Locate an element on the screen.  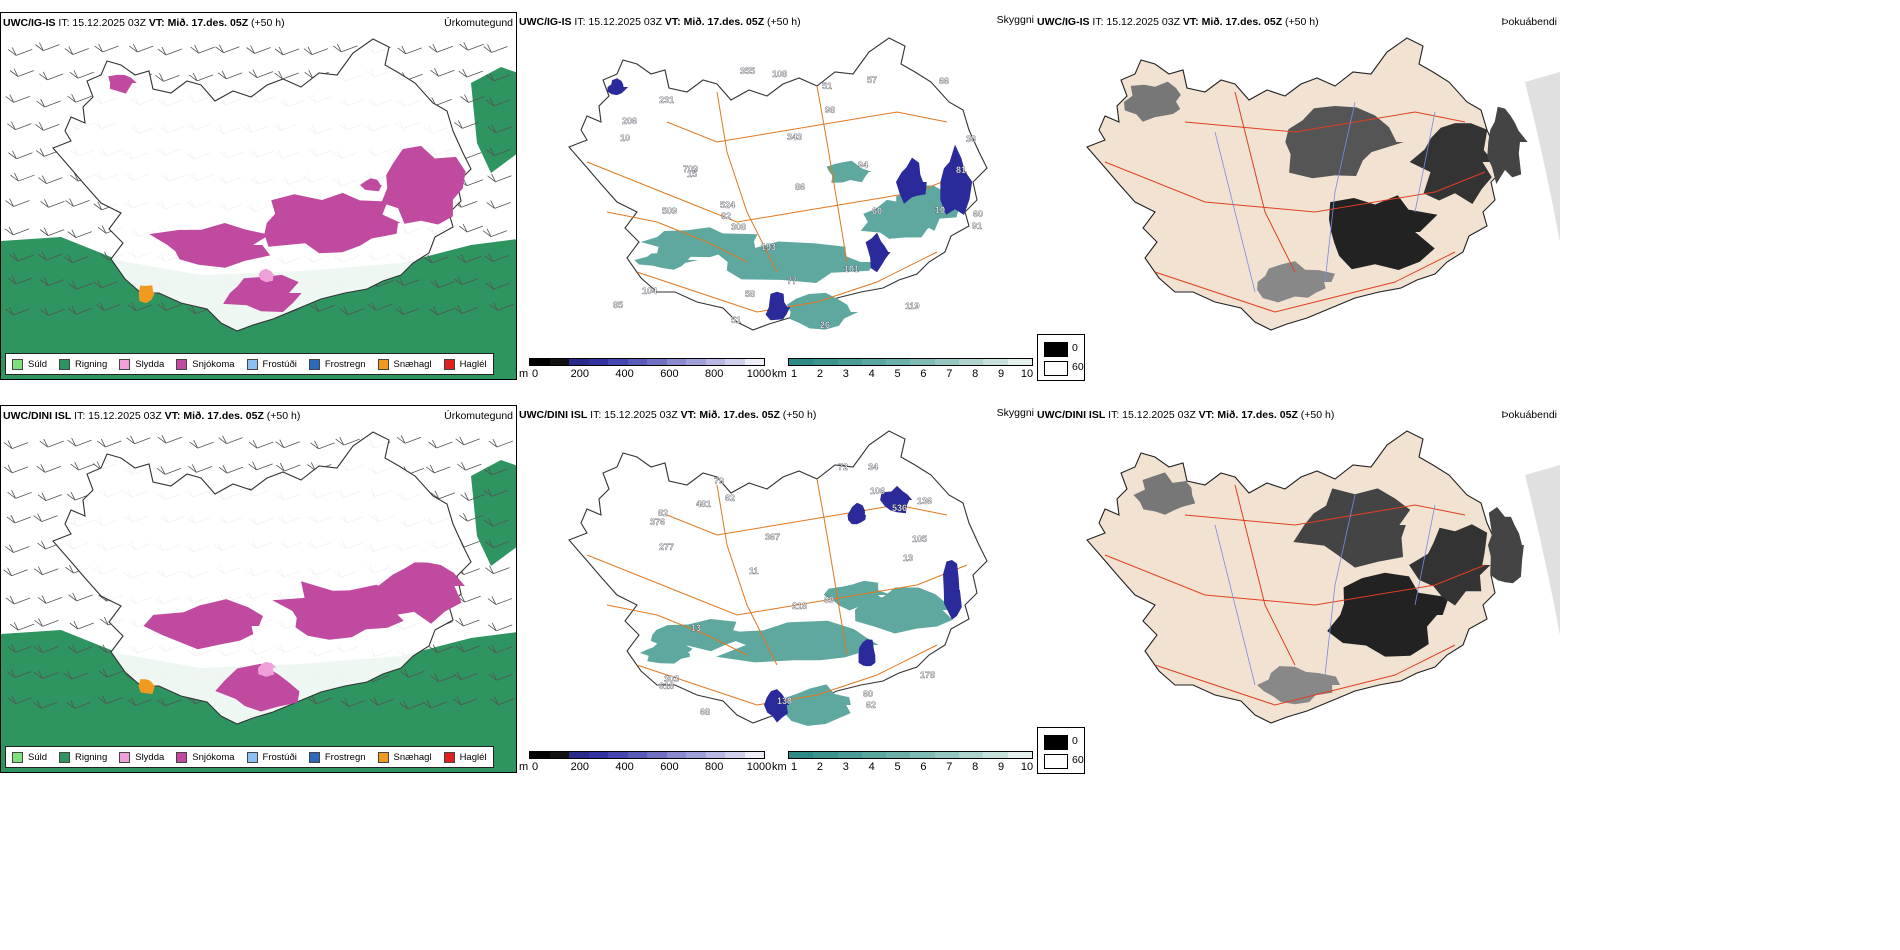
river-network is located at coordinates (1325, 197).